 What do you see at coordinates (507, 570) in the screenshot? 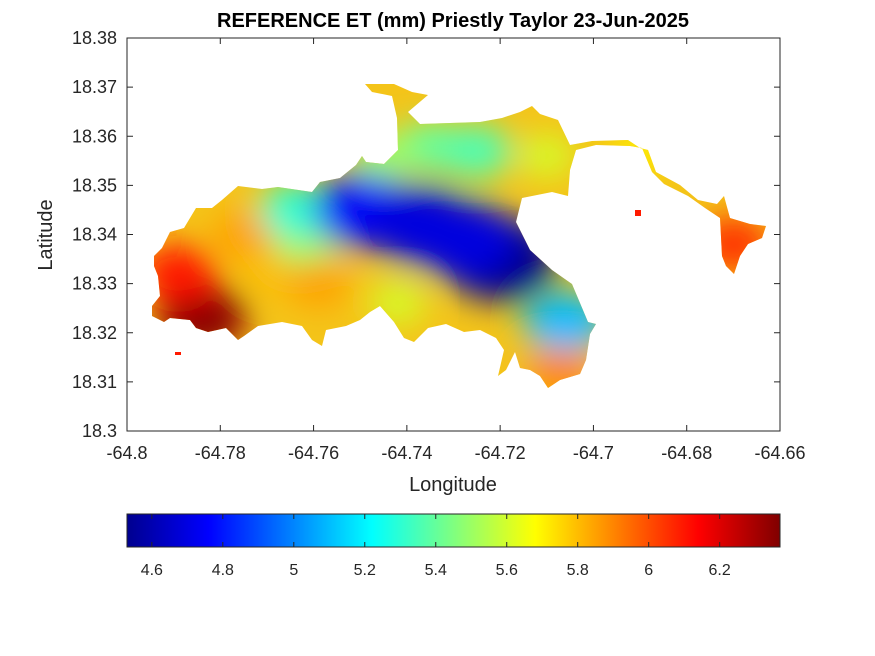
I see `colorbar-tick-label: 5.6` at bounding box center [507, 570].